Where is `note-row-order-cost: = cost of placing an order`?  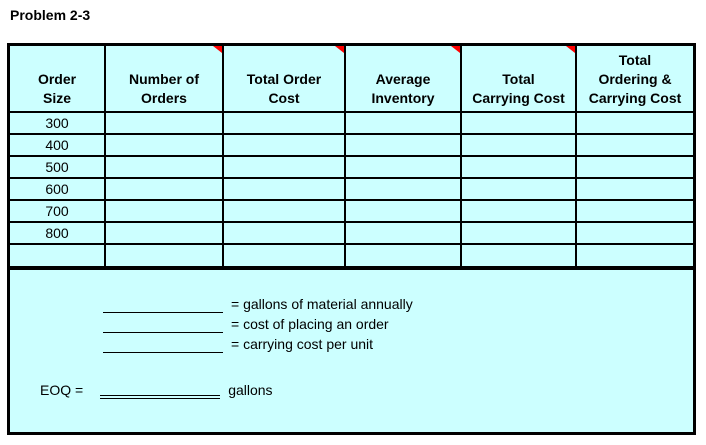 note-row-order-cost: = cost of placing an order is located at coordinates (398, 323).